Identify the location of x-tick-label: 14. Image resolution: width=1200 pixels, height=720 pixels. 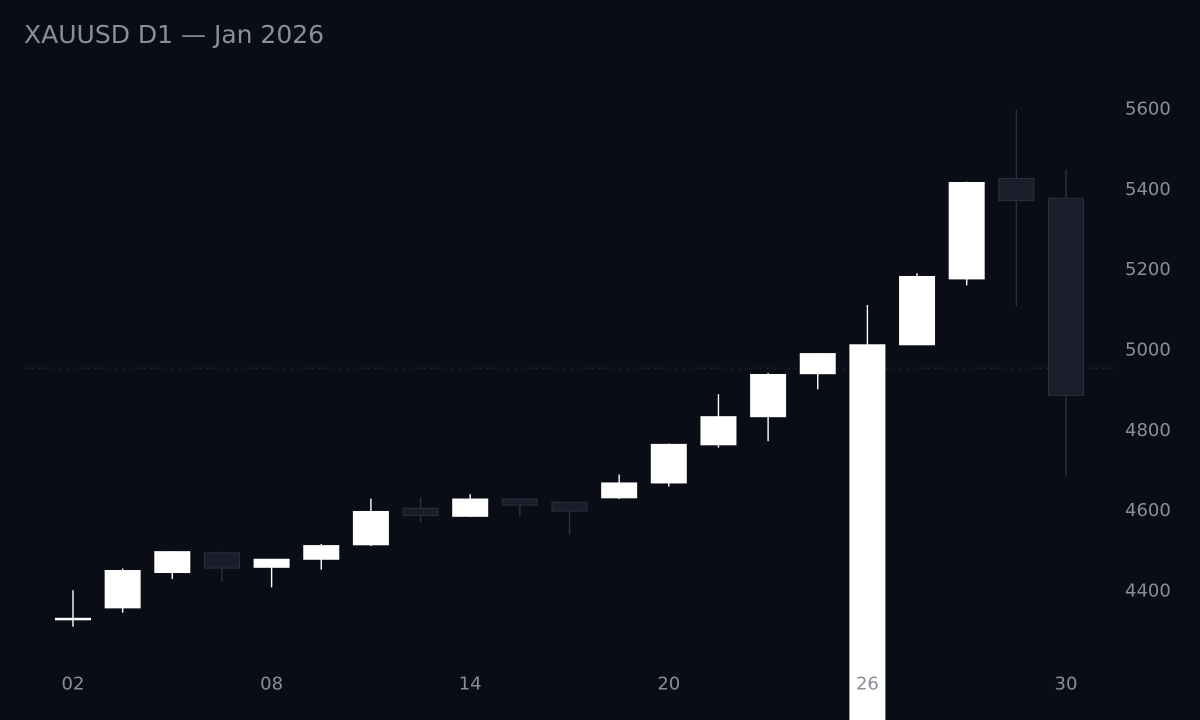
(470, 684).